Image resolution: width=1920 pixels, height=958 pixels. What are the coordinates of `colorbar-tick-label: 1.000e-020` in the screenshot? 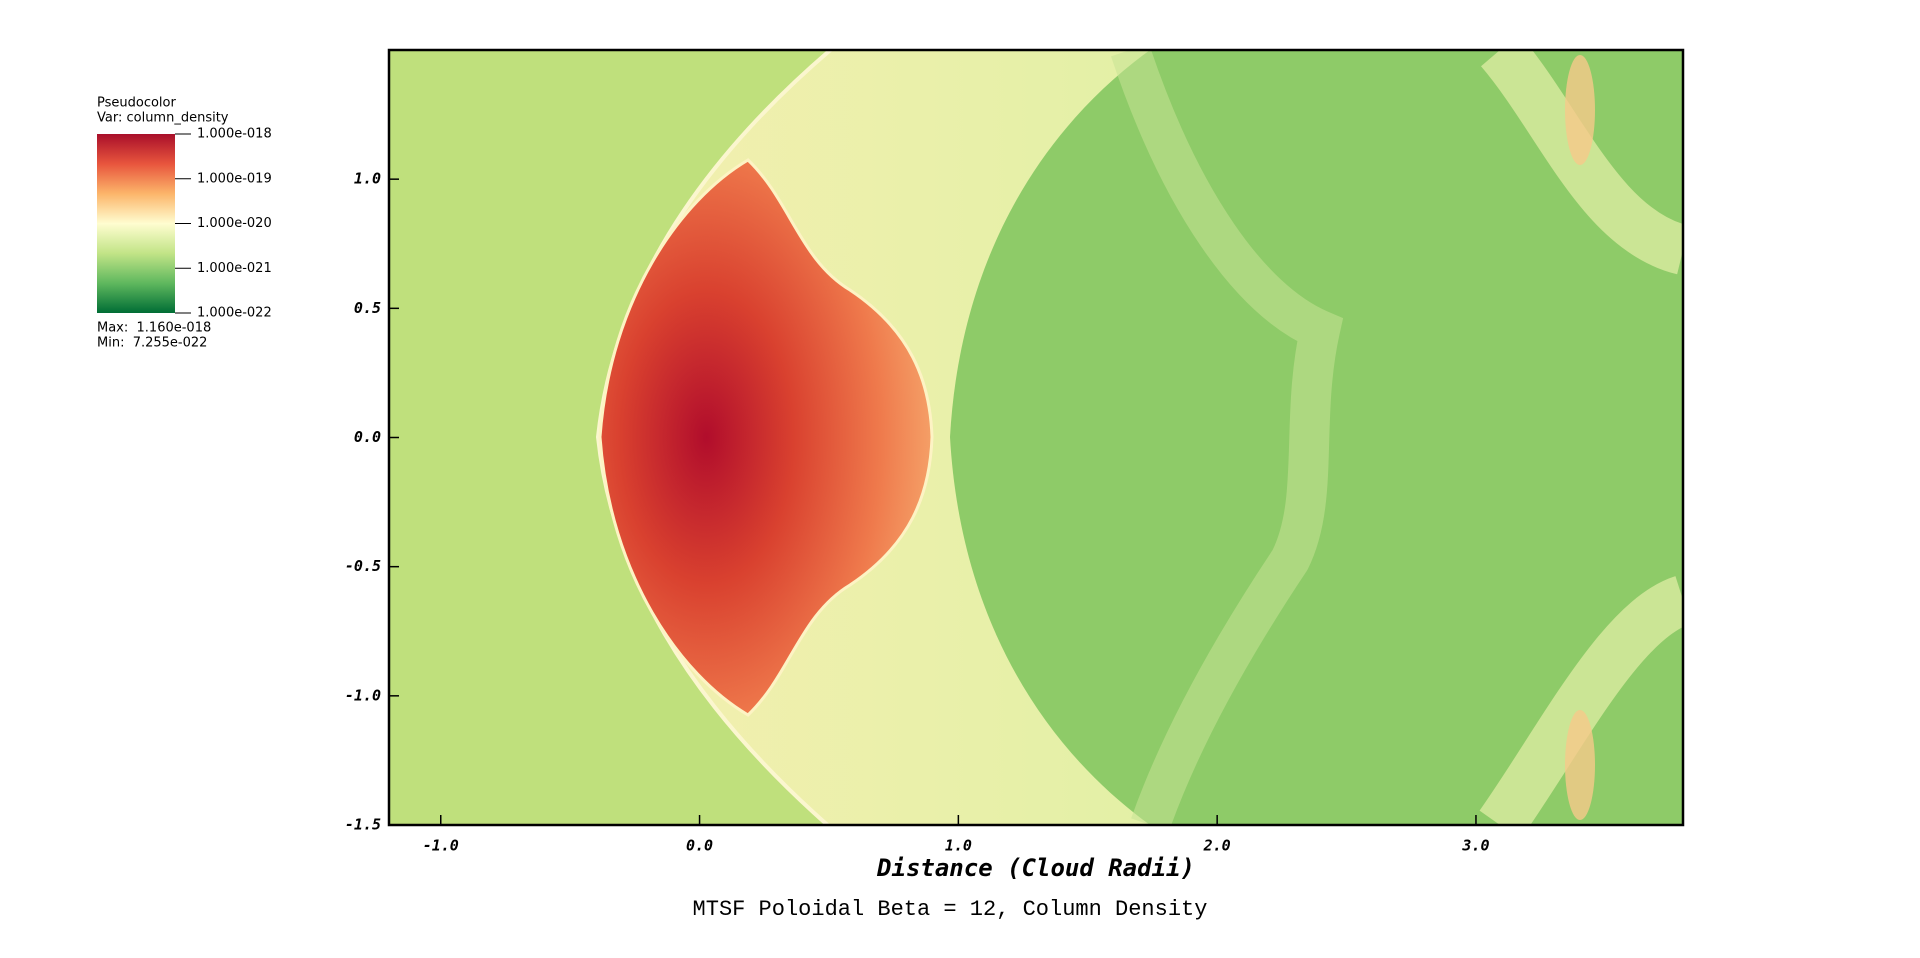 It's located at (234, 223).